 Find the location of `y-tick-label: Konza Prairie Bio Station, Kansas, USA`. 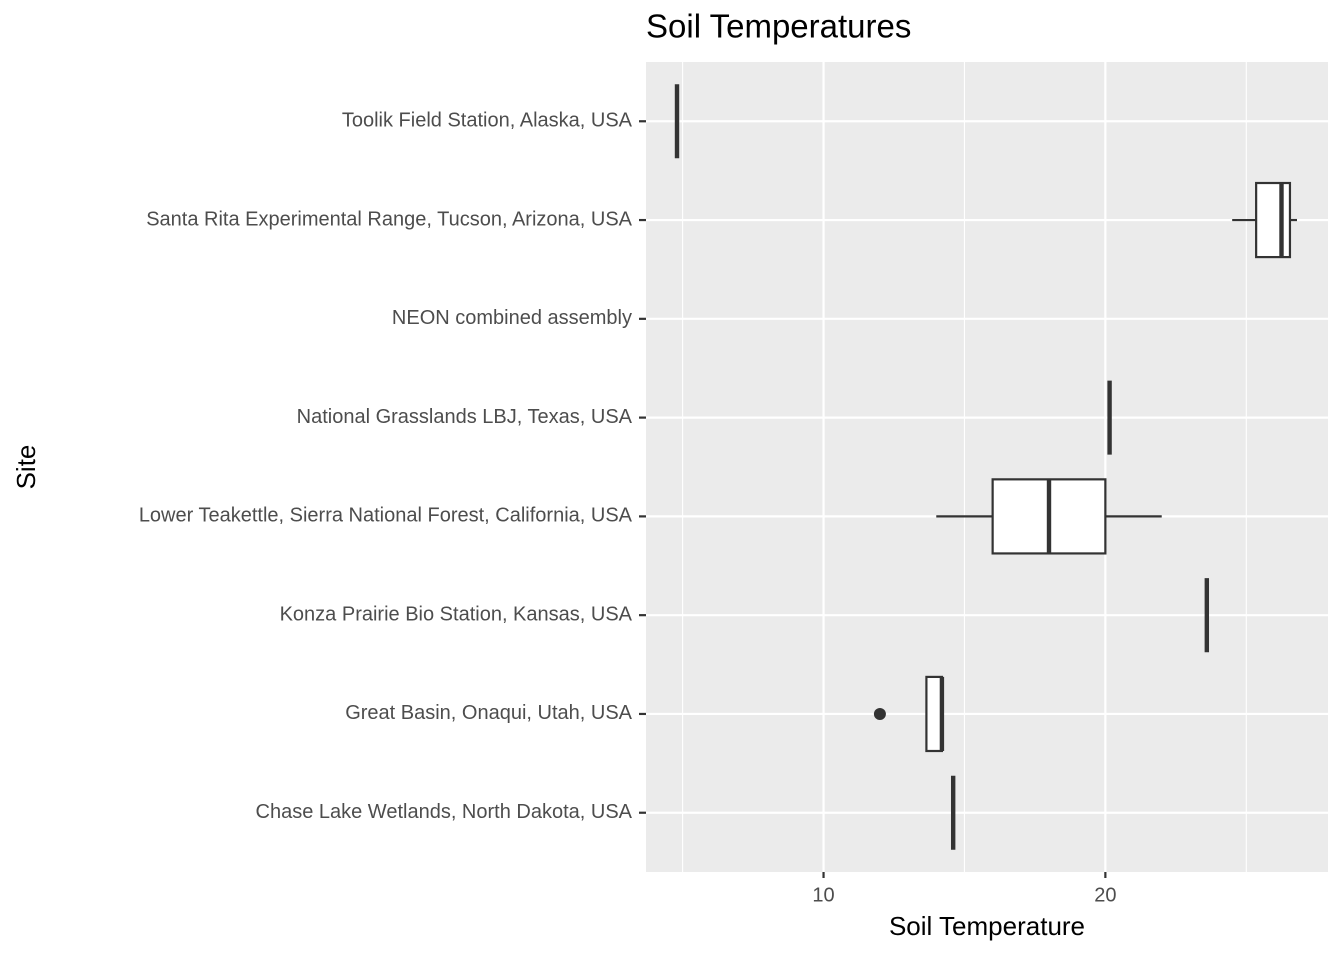

y-tick-label: Konza Prairie Bio Station, Kansas, USA is located at coordinates (456, 614).